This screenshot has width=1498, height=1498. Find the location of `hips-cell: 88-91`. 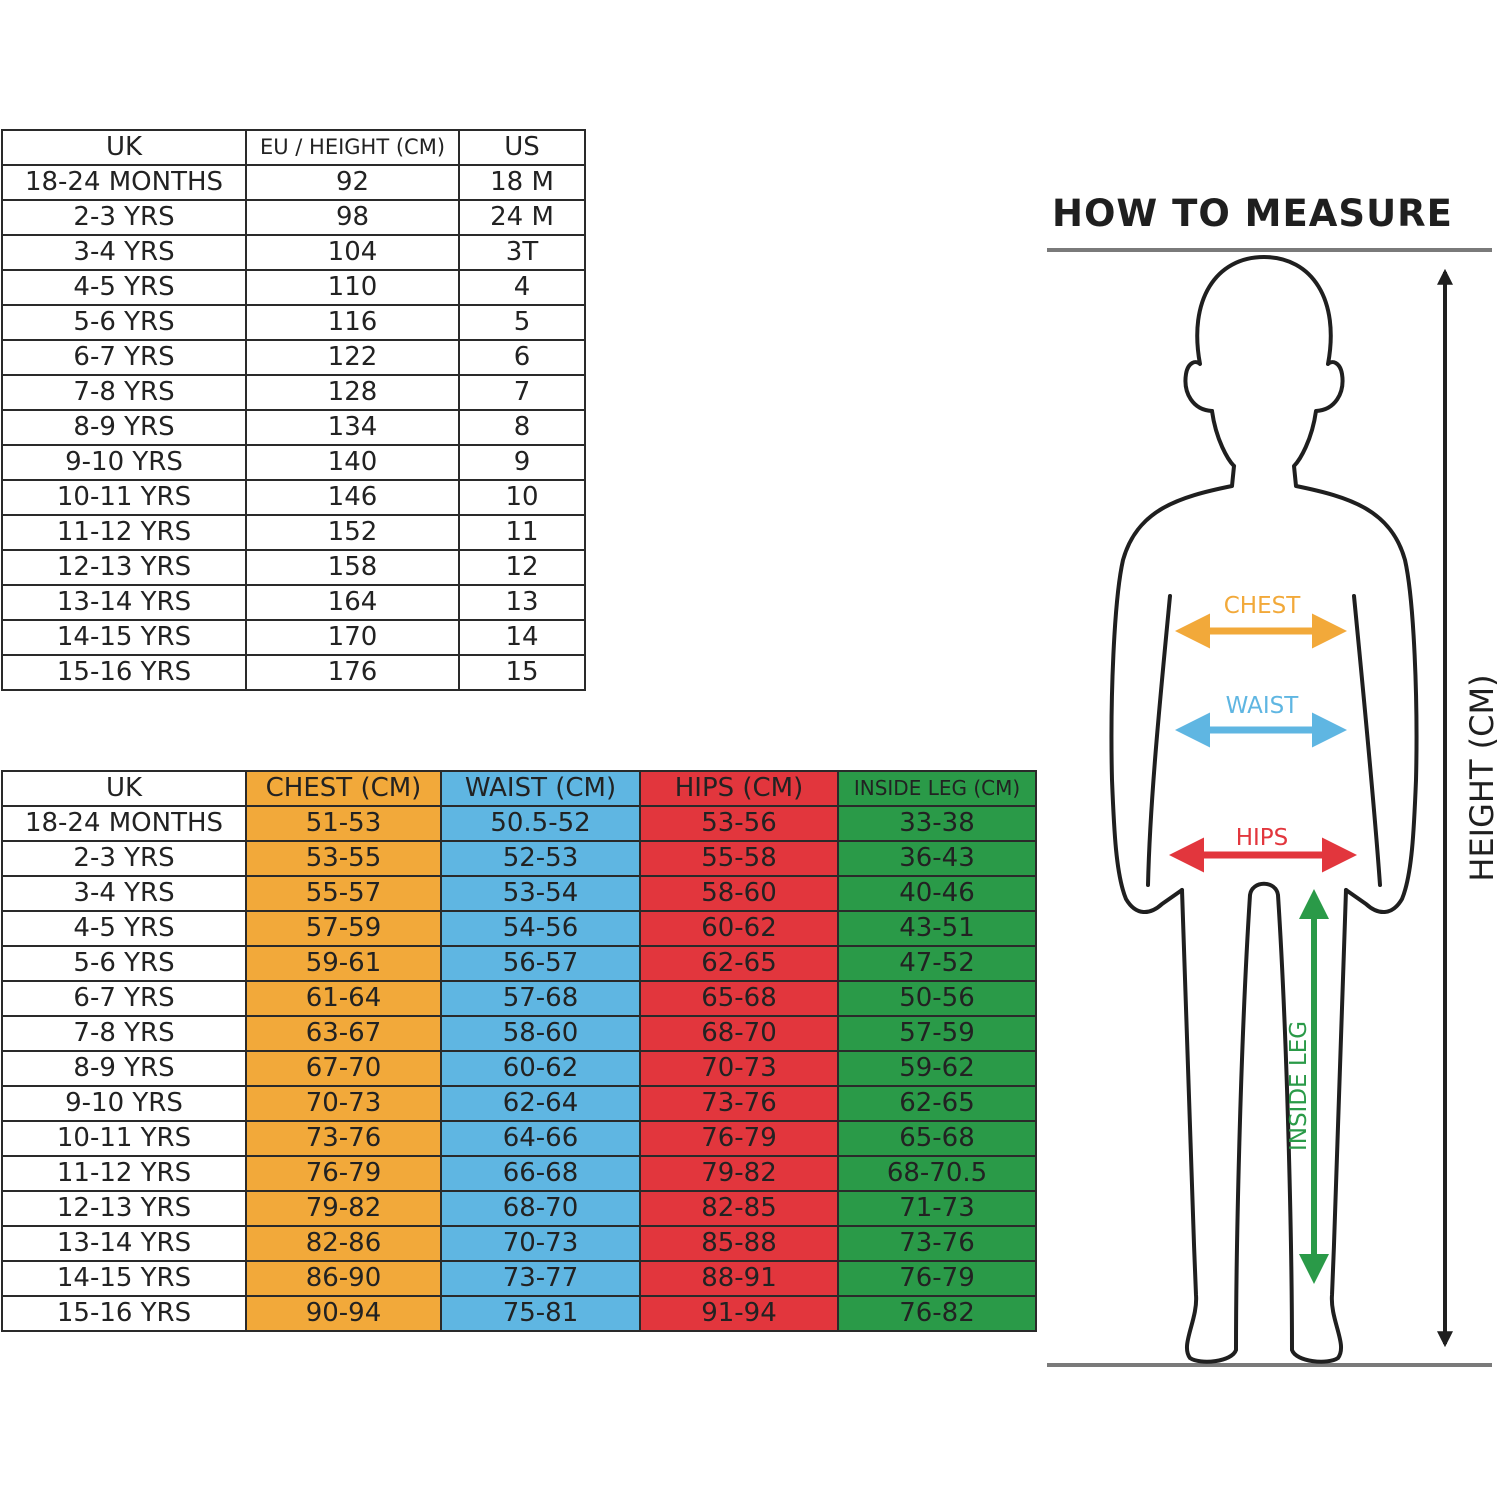

hips-cell: 88-91 is located at coordinates (739, 1278).